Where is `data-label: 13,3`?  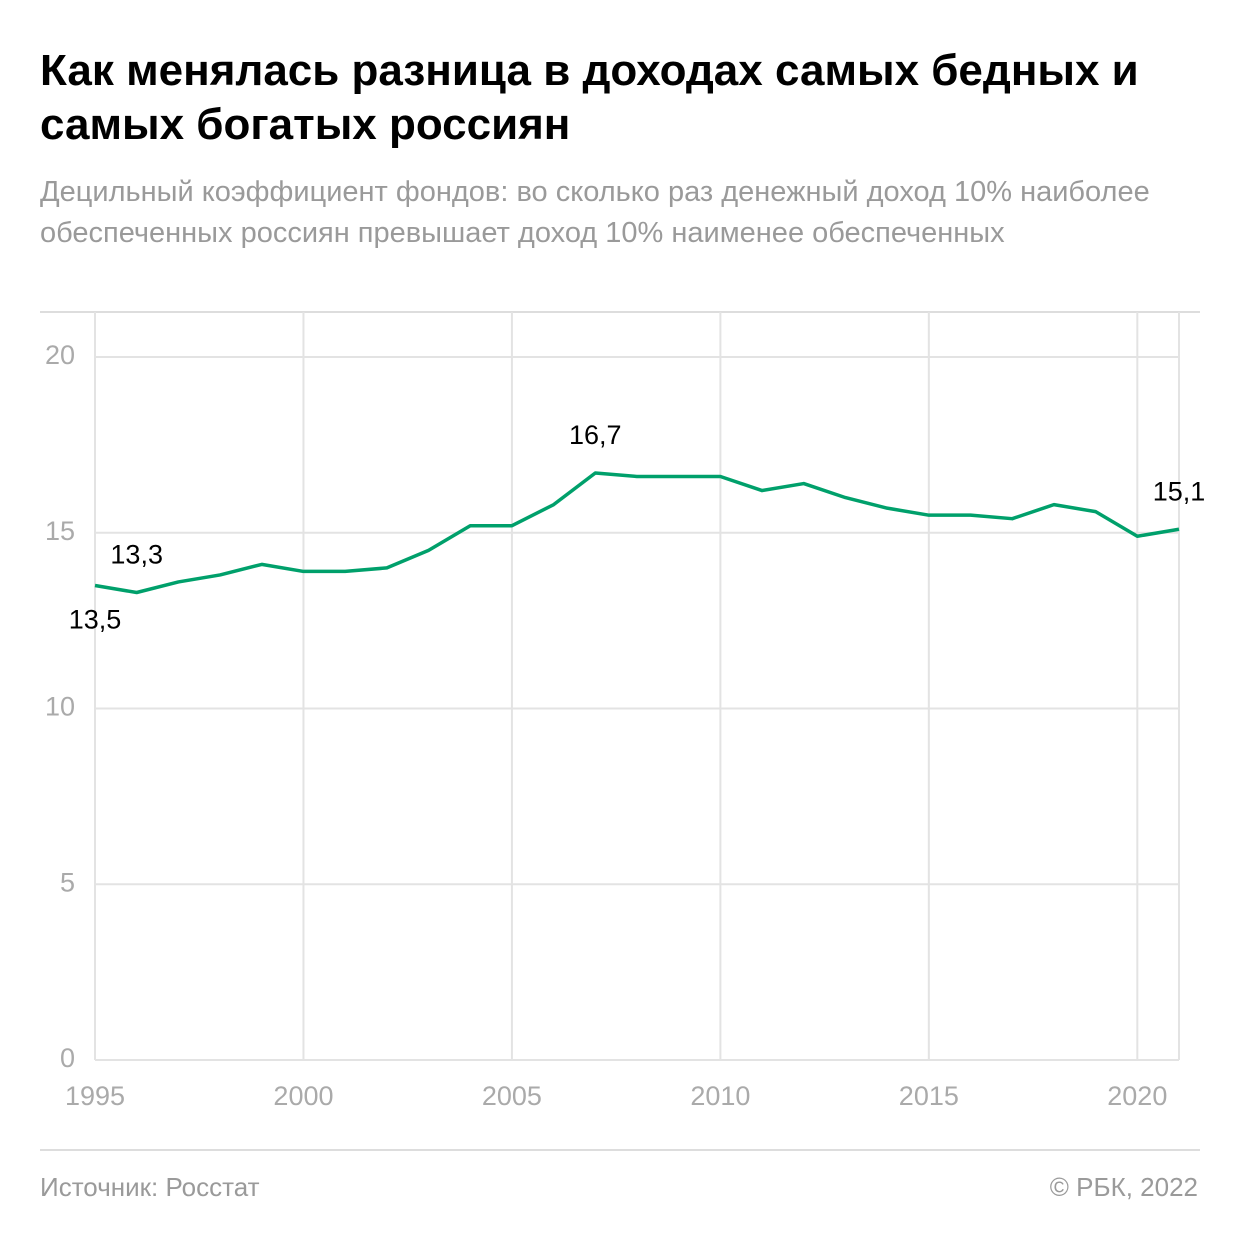
data-label: 13,3 is located at coordinates (136, 555).